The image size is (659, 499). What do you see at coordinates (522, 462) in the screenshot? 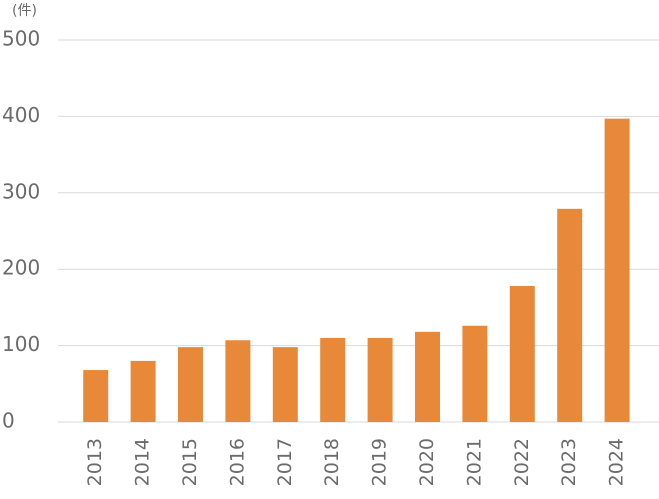
I see `x-tick-label: 2022` at bounding box center [522, 462].